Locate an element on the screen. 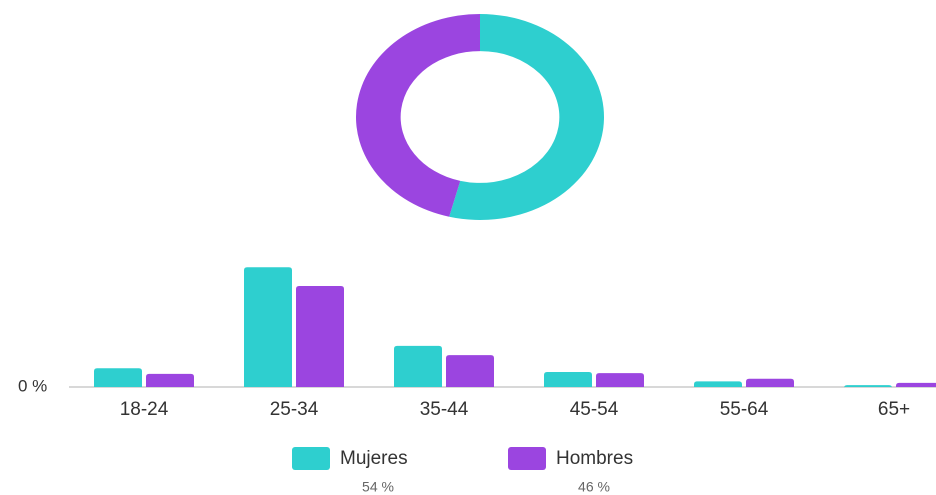  x-tick-label: 65+ is located at coordinates (894, 409).